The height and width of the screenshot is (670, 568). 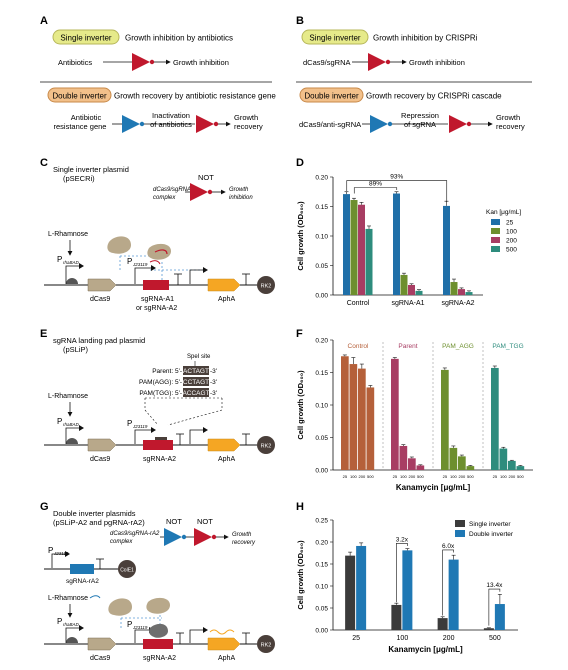 What do you see at coordinates (127, 571) in the screenshot?
I see `cole1-label: ColE1` at bounding box center [127, 571].